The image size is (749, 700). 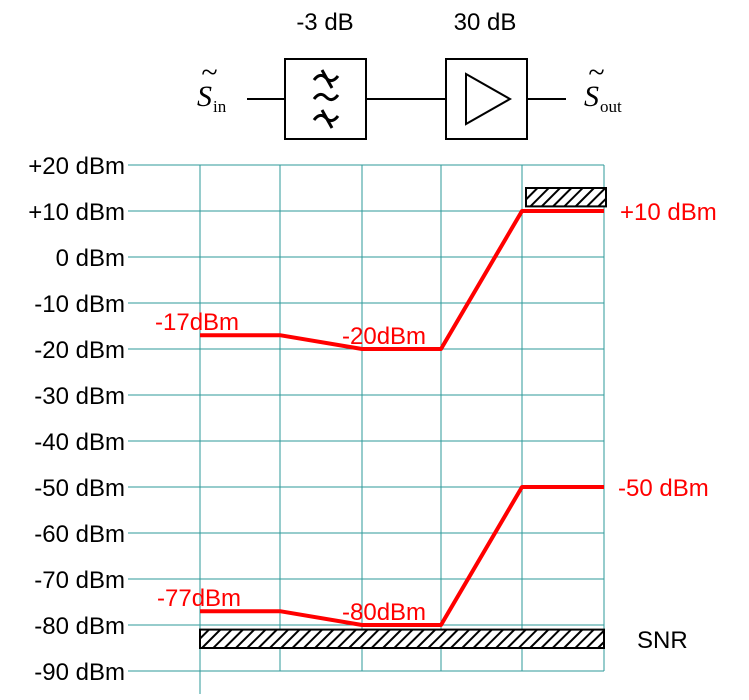 I want to click on input-signal-symbol: S, so click(x=204, y=96).